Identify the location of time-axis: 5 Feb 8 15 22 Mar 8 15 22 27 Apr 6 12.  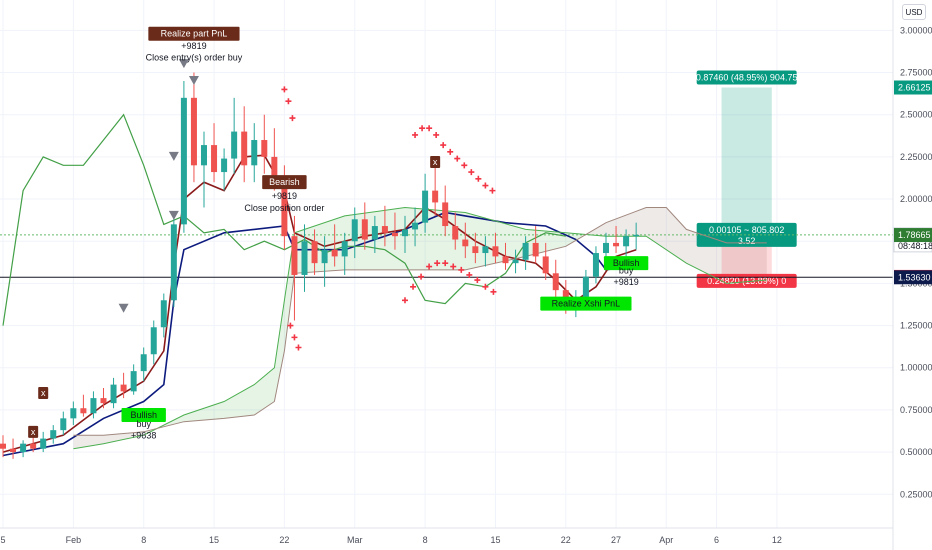
(446, 536).